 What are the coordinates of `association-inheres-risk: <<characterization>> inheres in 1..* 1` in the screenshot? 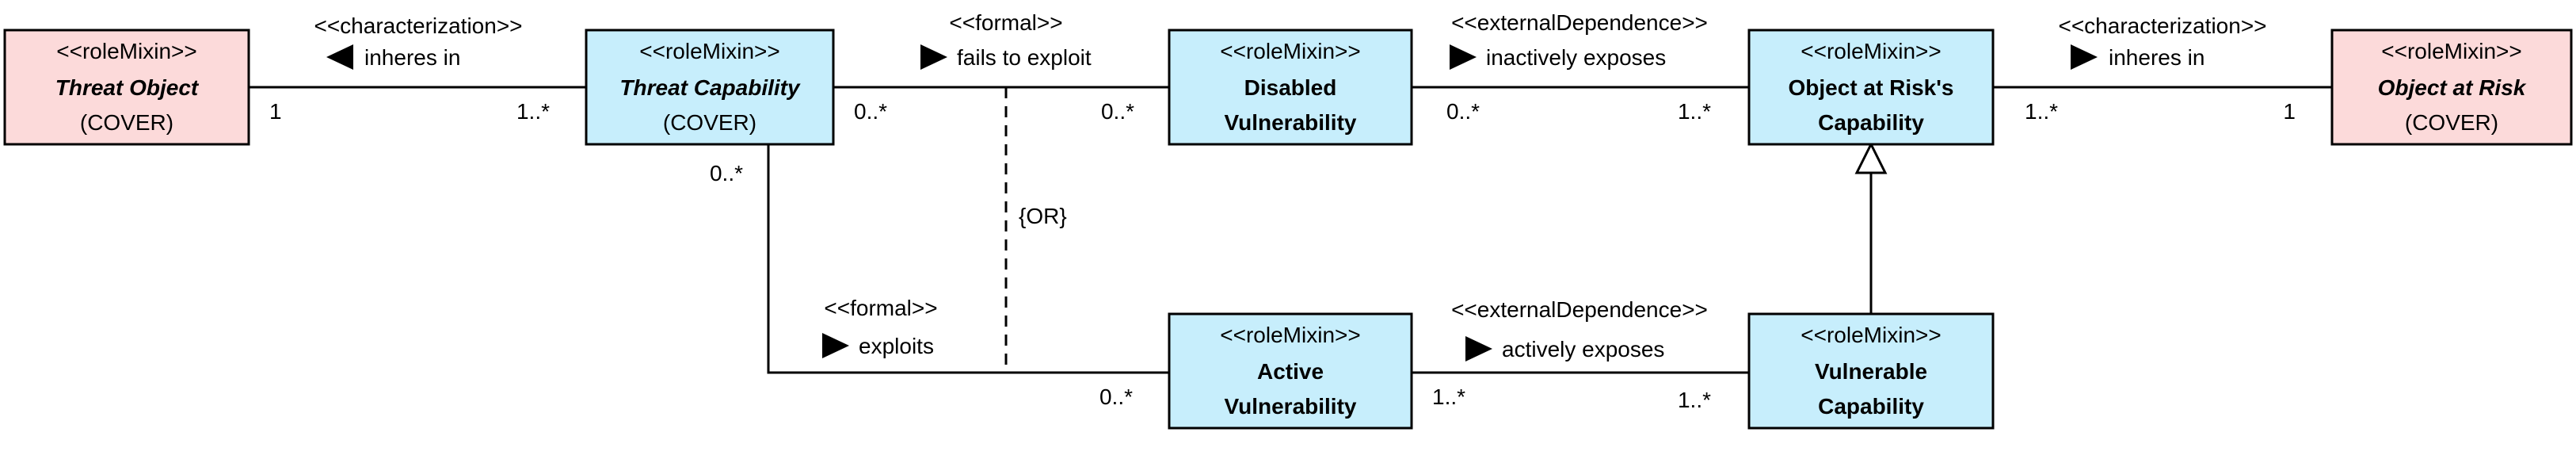 It's located at (2161, 68).